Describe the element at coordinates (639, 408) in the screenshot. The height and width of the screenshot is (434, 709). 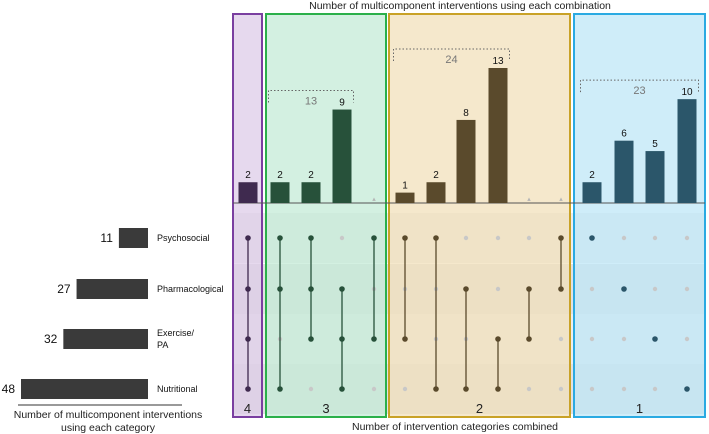
I see `group-label-1: 1` at that location.